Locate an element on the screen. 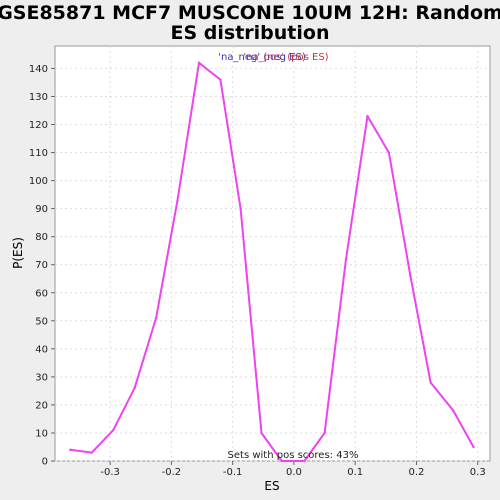  legend-neg-label: 'na_neg' (neg ES) is located at coordinates (262, 57).